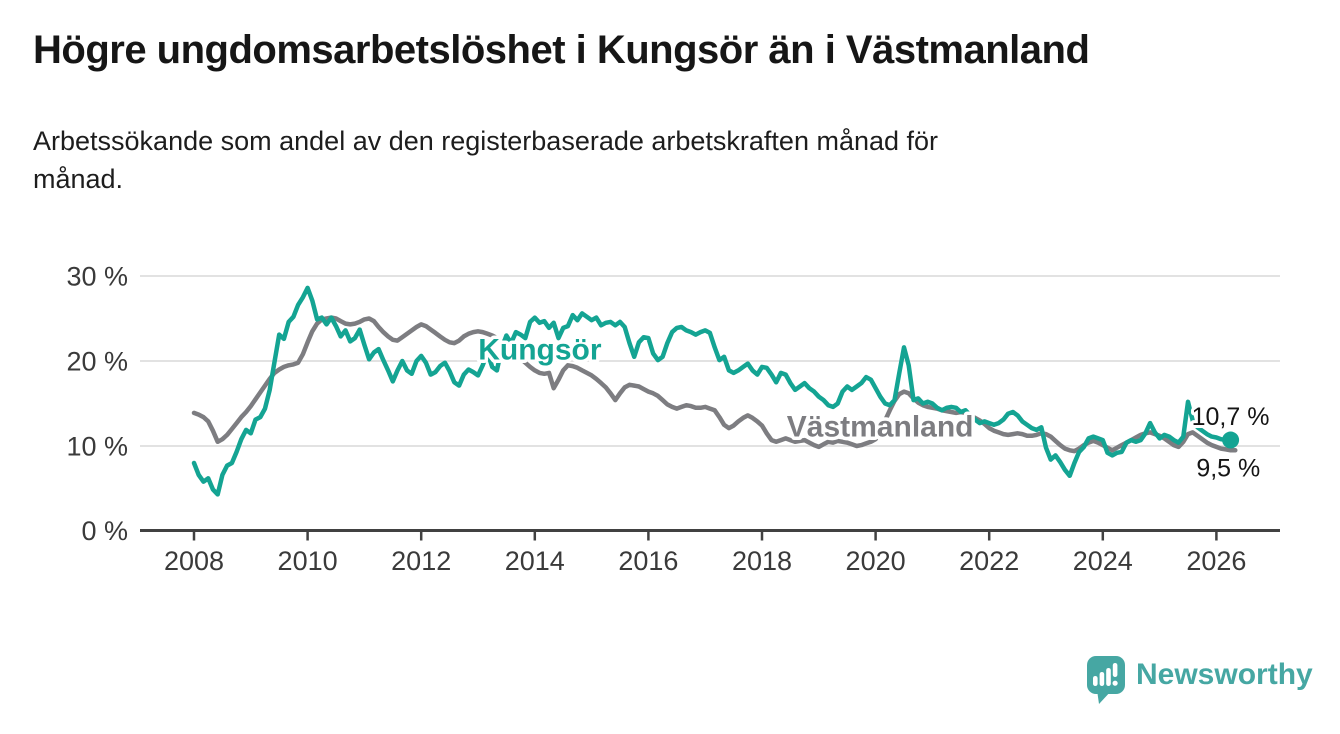  What do you see at coordinates (104, 531) in the screenshot?
I see `y-tick-label: 0 %` at bounding box center [104, 531].